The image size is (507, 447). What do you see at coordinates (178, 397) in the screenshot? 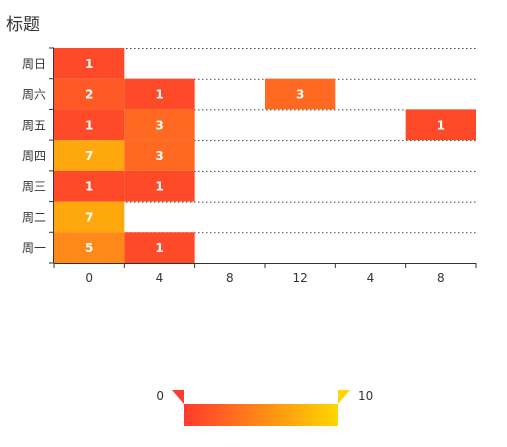
I see `visual-map-min-handle` at bounding box center [178, 397].